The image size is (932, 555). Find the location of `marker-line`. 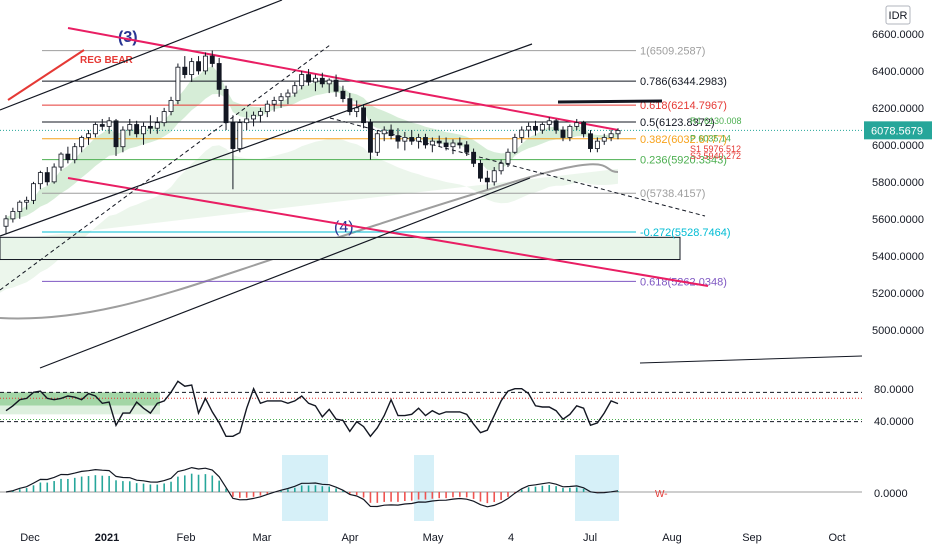

marker-line is located at coordinates (610, 101).